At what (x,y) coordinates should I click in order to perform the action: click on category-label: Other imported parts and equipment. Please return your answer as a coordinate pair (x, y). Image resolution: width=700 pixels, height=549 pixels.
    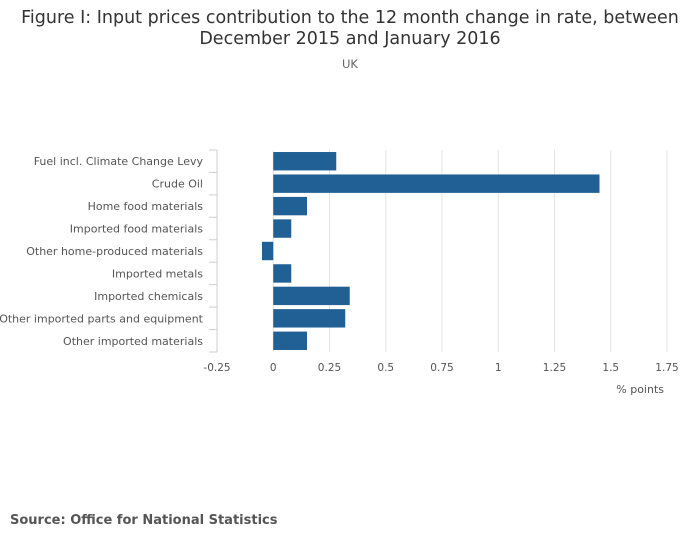
    Looking at the image, I should click on (102, 318).